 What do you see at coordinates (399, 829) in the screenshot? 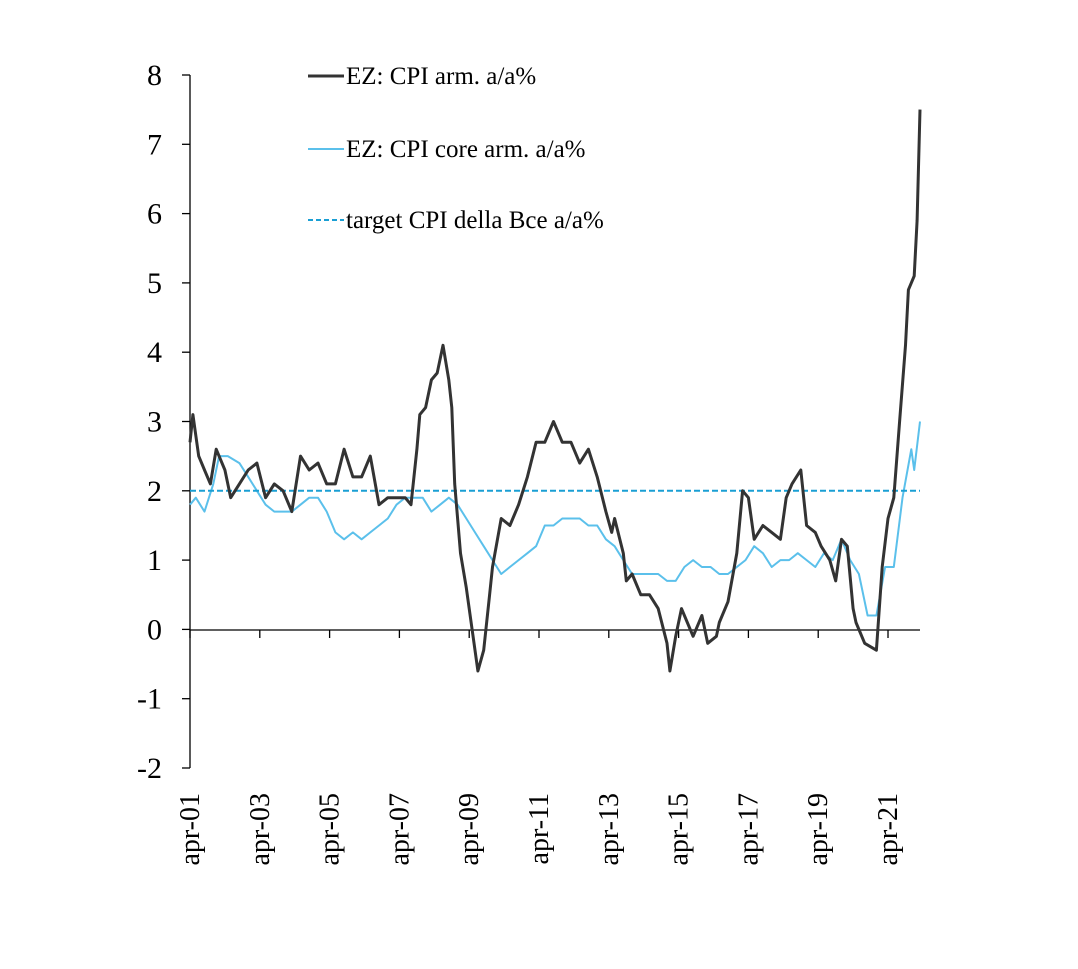
I see `x-tick-label: apr-07` at bounding box center [399, 829].